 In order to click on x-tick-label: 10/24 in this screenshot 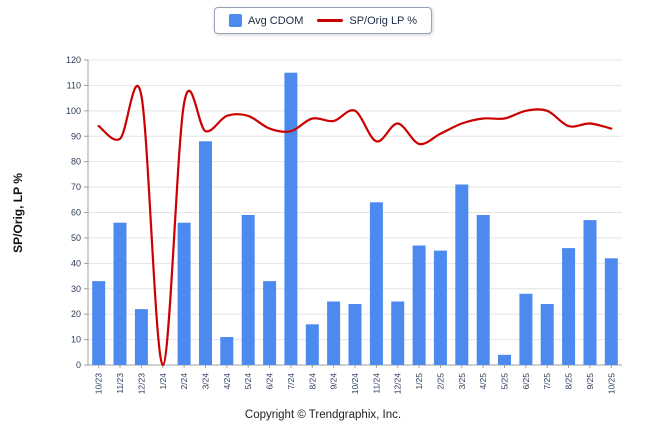, I will do `click(355, 384)`.